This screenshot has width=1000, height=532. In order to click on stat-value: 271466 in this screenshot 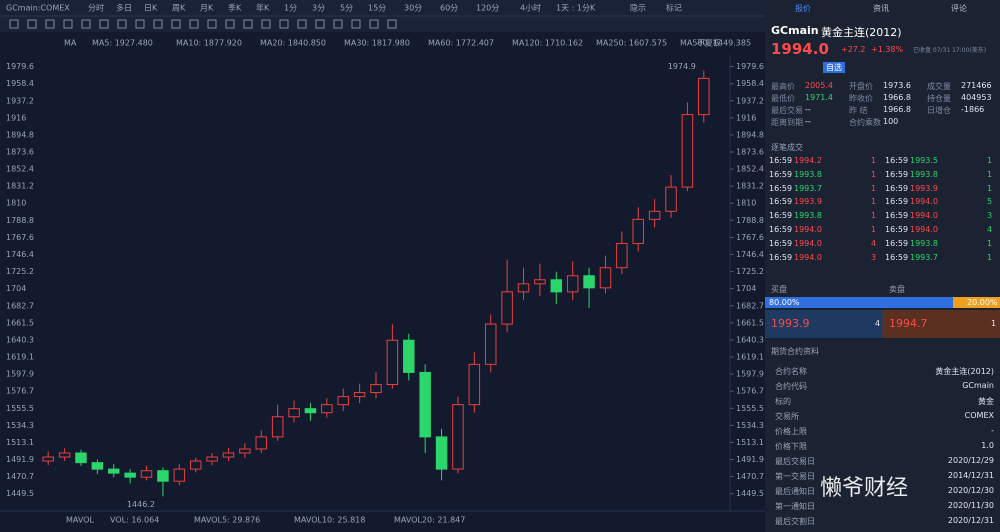, I will do `click(976, 85)`.